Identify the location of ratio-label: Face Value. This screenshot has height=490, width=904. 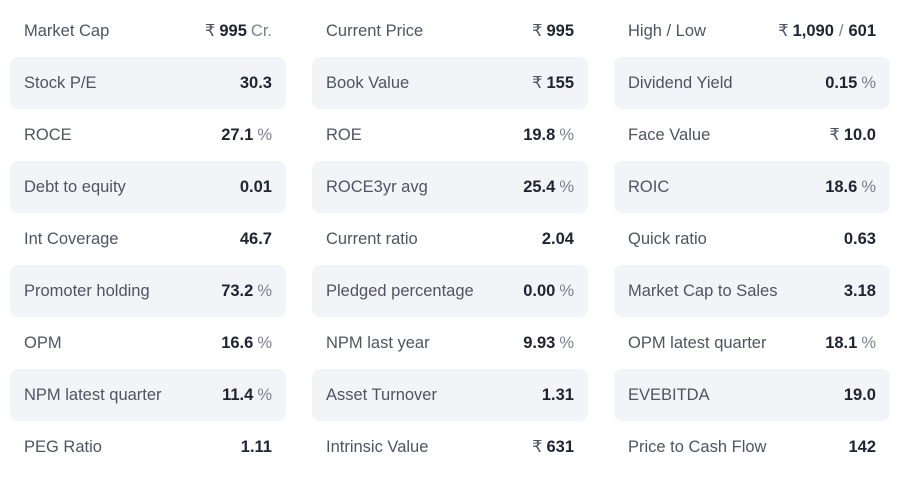
(669, 134).